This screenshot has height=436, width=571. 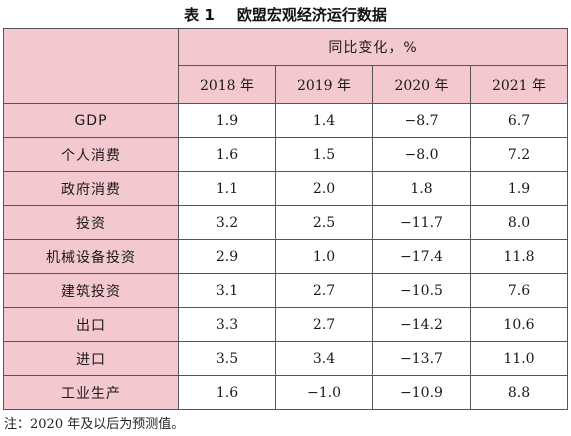 I want to click on table-cell: 1.8, so click(x=421, y=188).